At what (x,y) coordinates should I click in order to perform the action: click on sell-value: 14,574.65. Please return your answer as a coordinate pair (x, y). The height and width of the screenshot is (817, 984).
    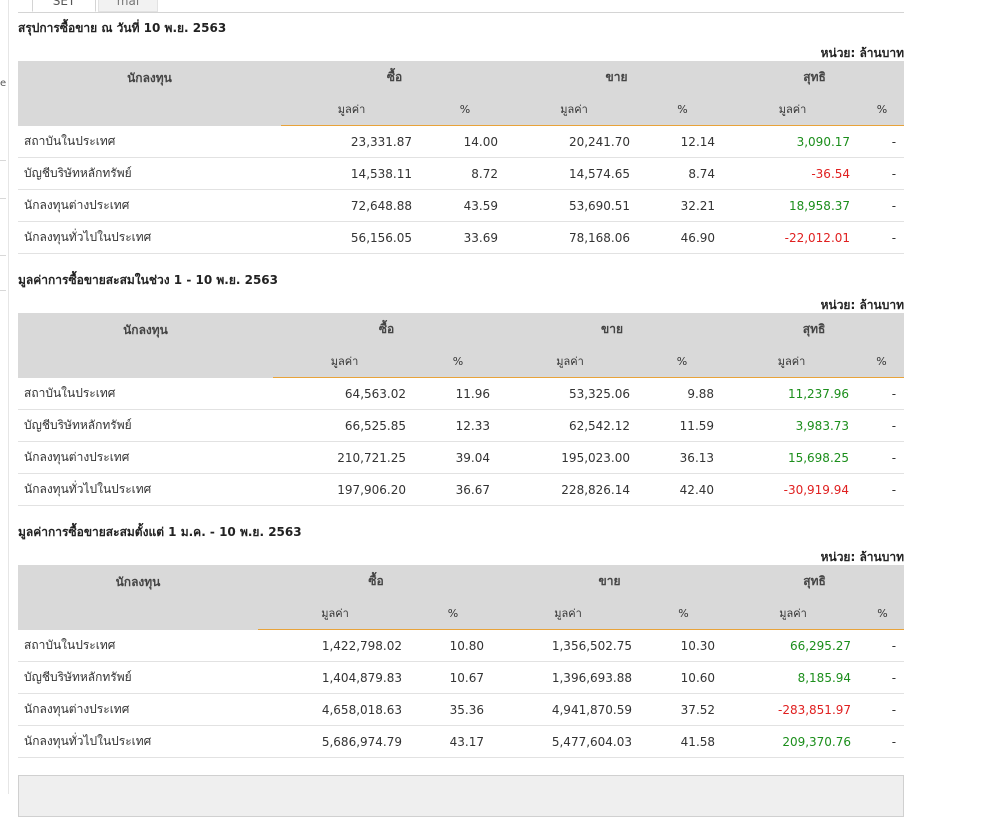
    Looking at the image, I should click on (574, 173).